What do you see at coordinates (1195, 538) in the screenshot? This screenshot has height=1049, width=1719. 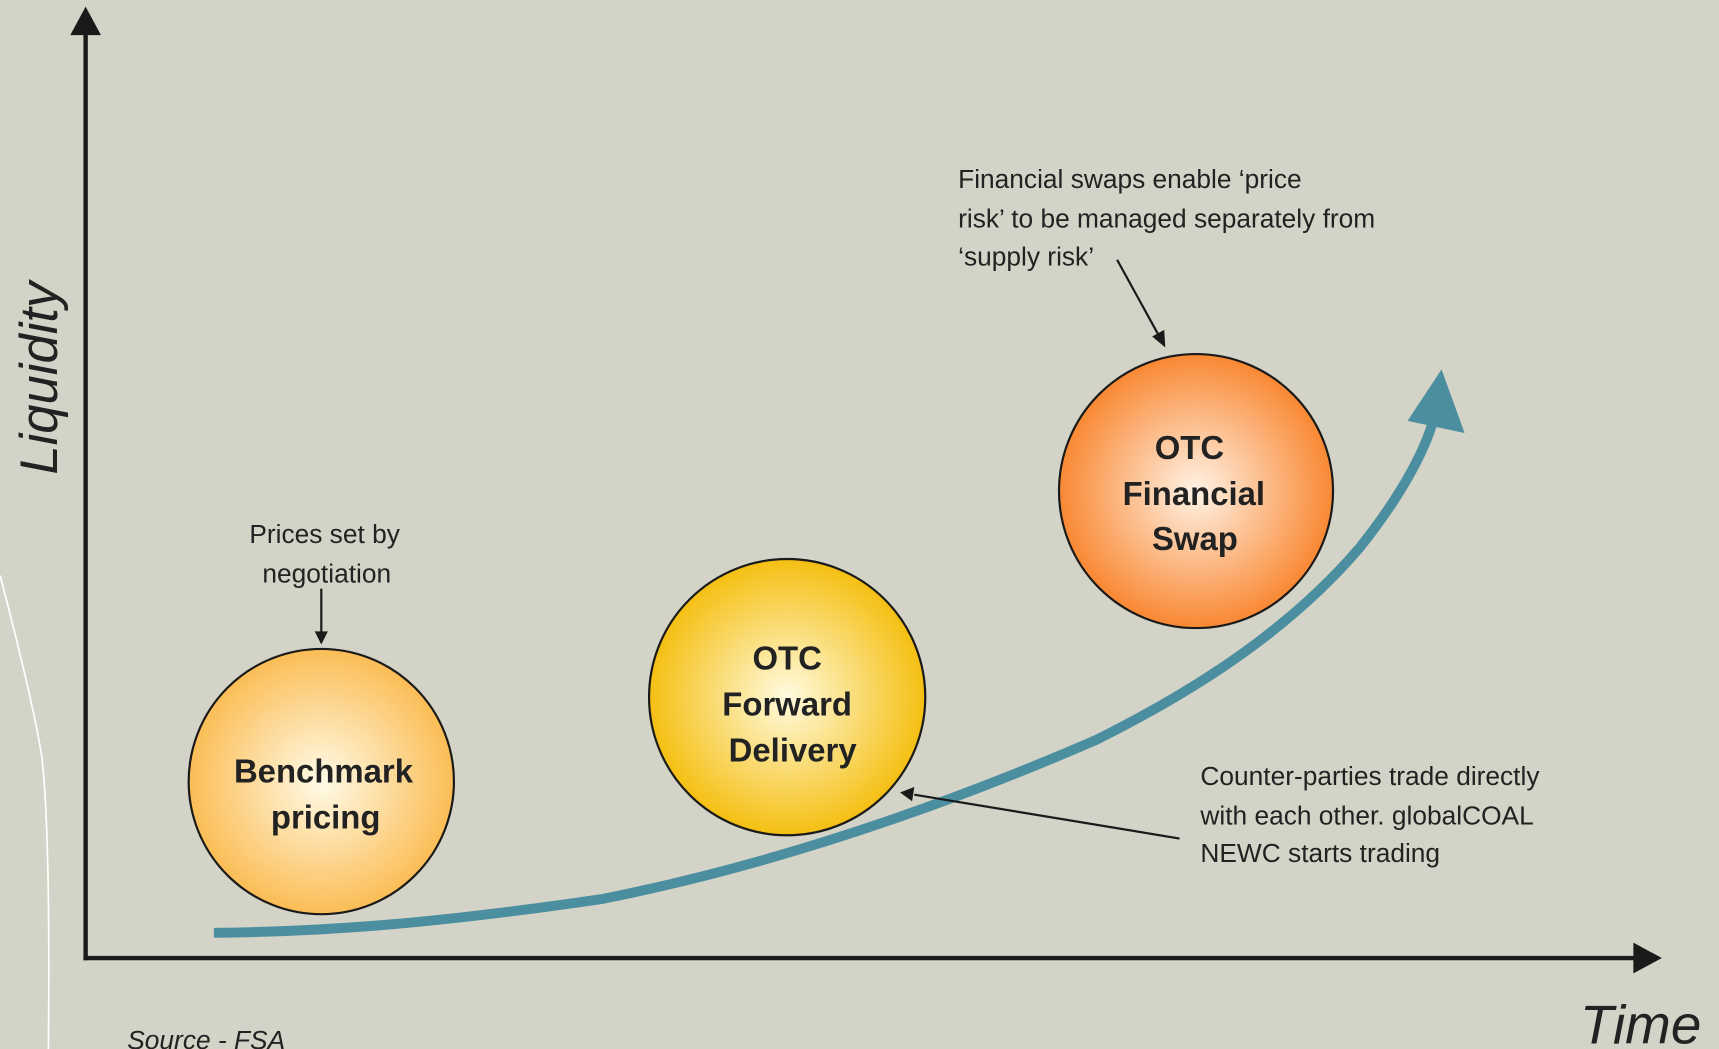 I see `node-label: Swap` at bounding box center [1195, 538].